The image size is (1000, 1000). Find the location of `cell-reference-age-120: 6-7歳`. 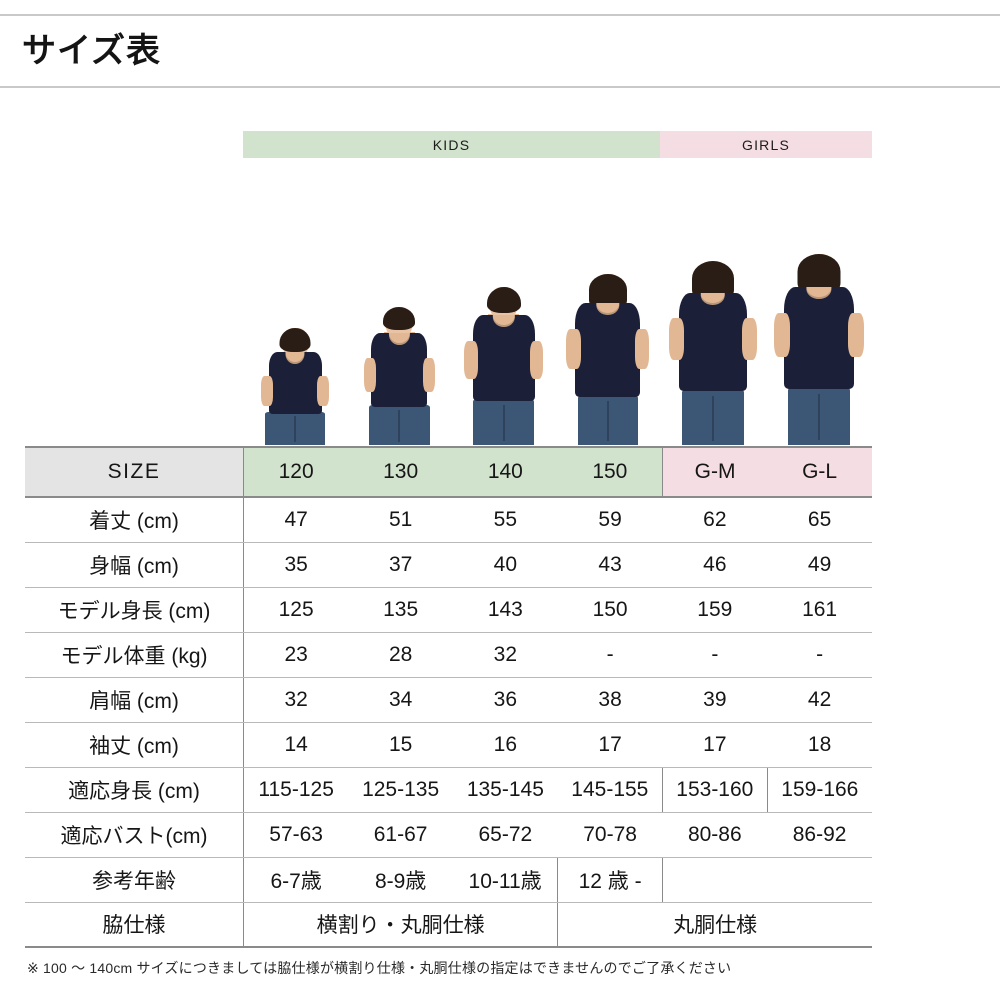

cell-reference-age-120: 6-7歳 is located at coordinates (296, 880).